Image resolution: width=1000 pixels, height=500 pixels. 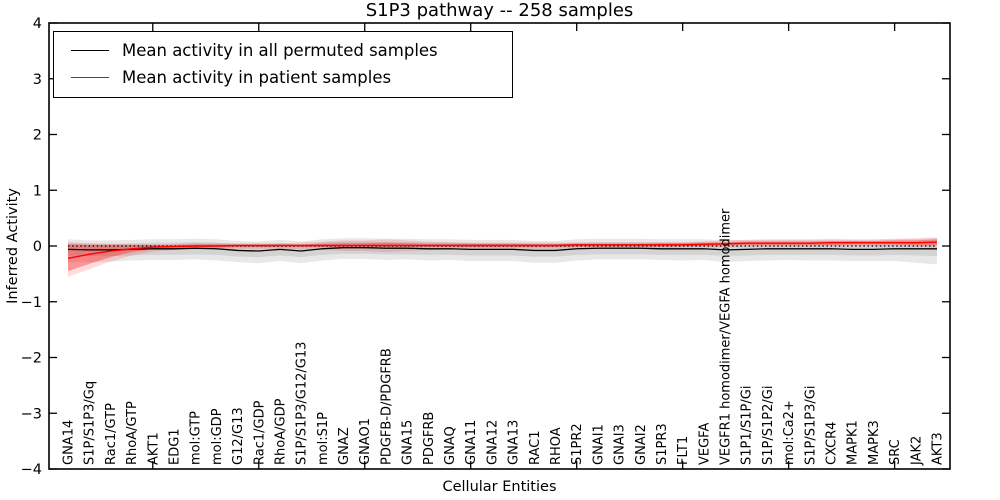 I want to click on x-tick-label: GNA12, so click(x=492, y=442).